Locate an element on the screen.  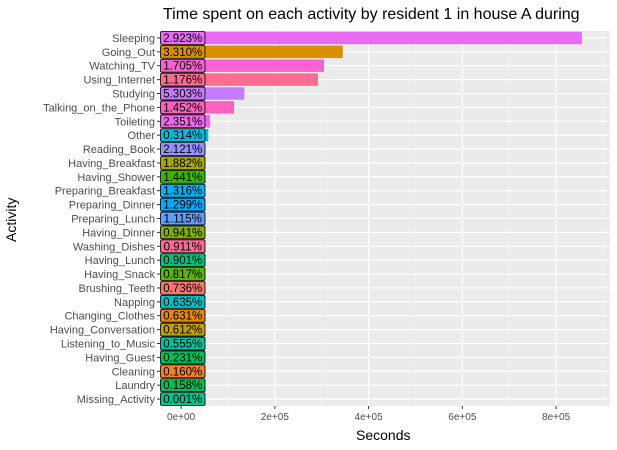
percent-label: 0.555% is located at coordinates (182, 345).